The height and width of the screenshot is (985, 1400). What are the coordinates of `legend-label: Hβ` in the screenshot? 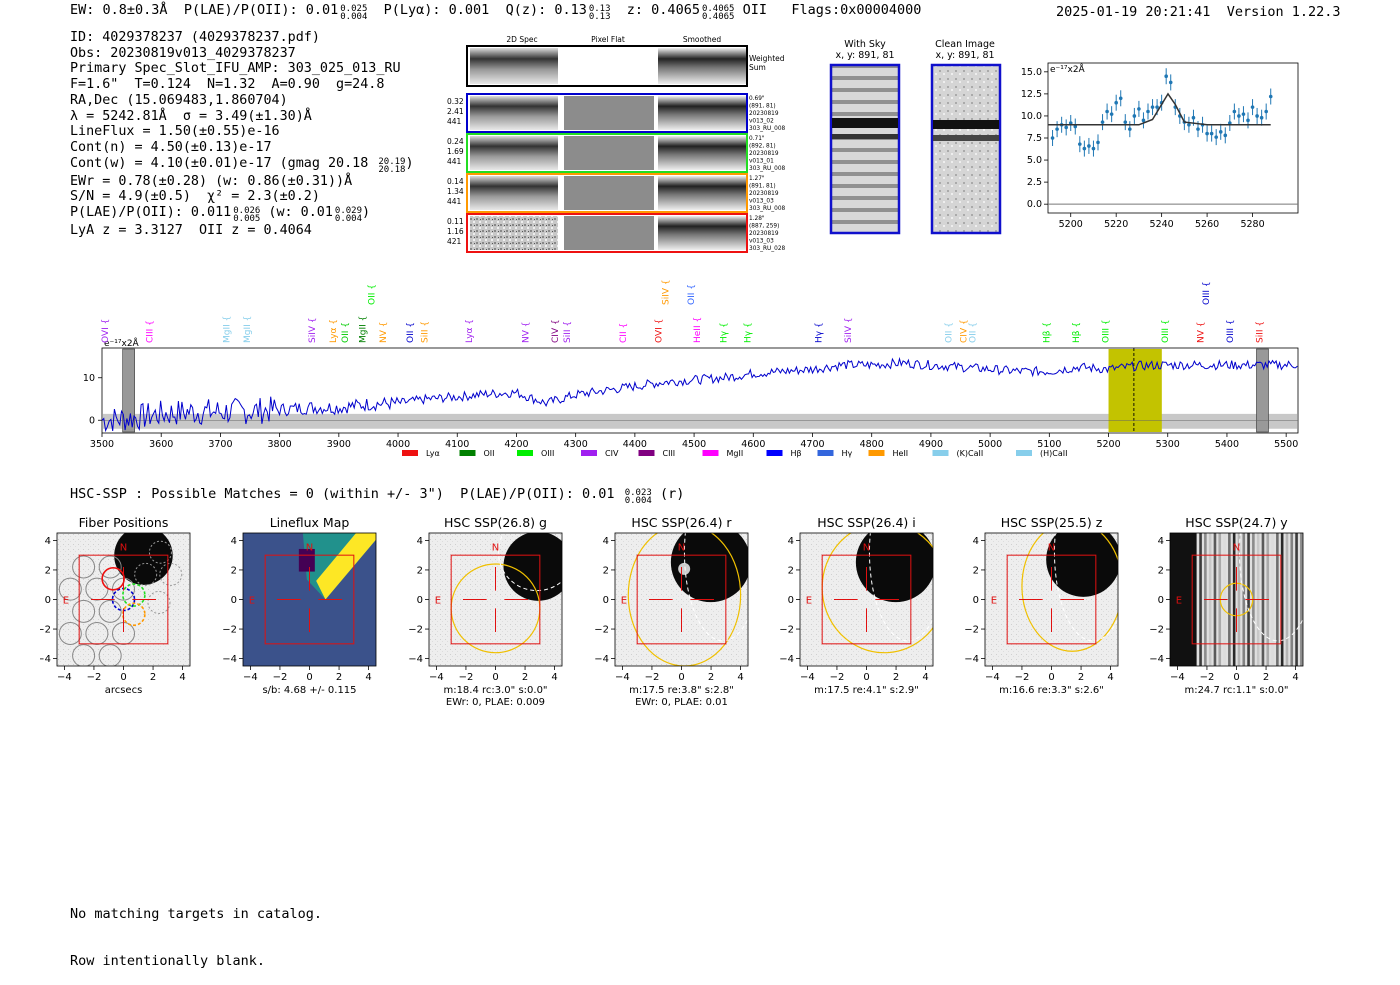 It's located at (796, 453).